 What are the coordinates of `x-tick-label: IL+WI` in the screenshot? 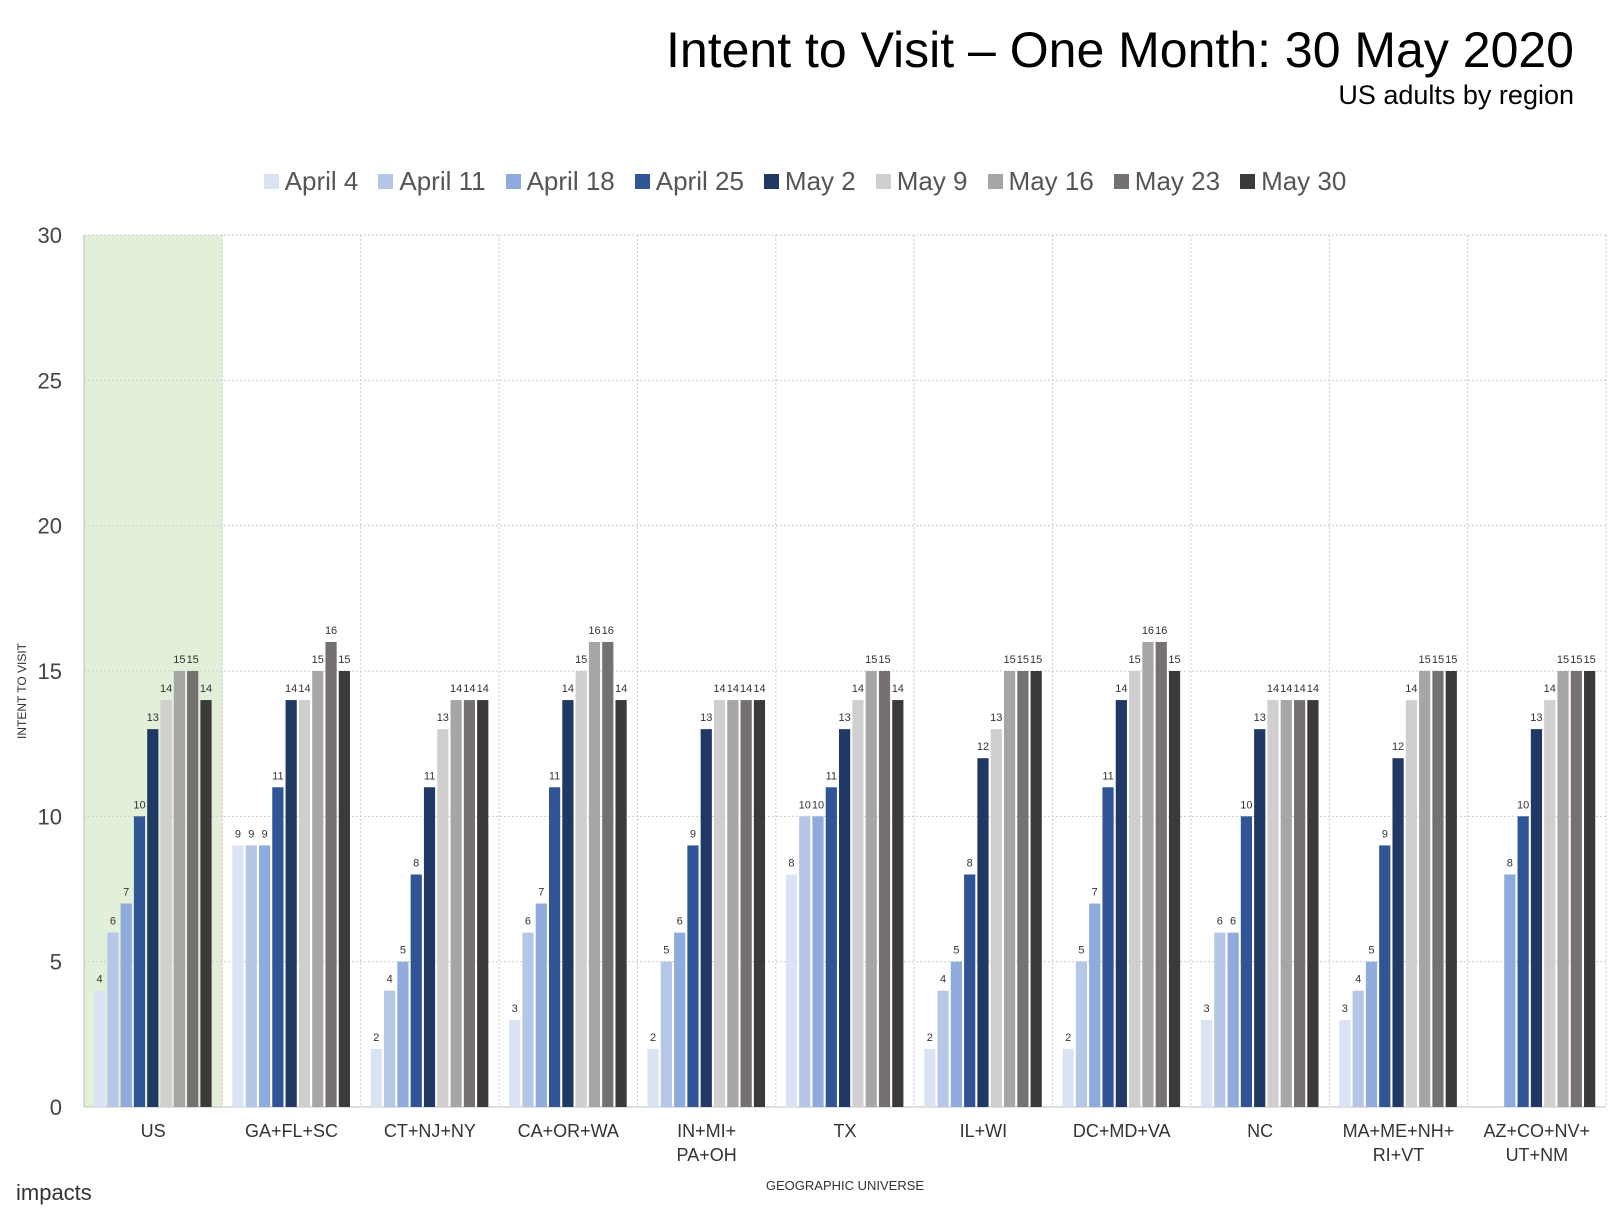 It's located at (984, 1131).